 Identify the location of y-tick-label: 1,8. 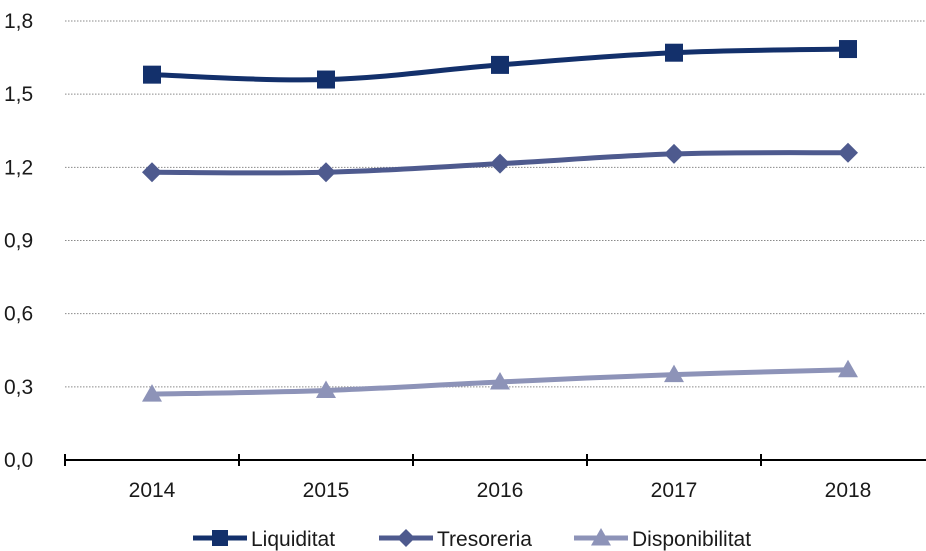
(18, 21).